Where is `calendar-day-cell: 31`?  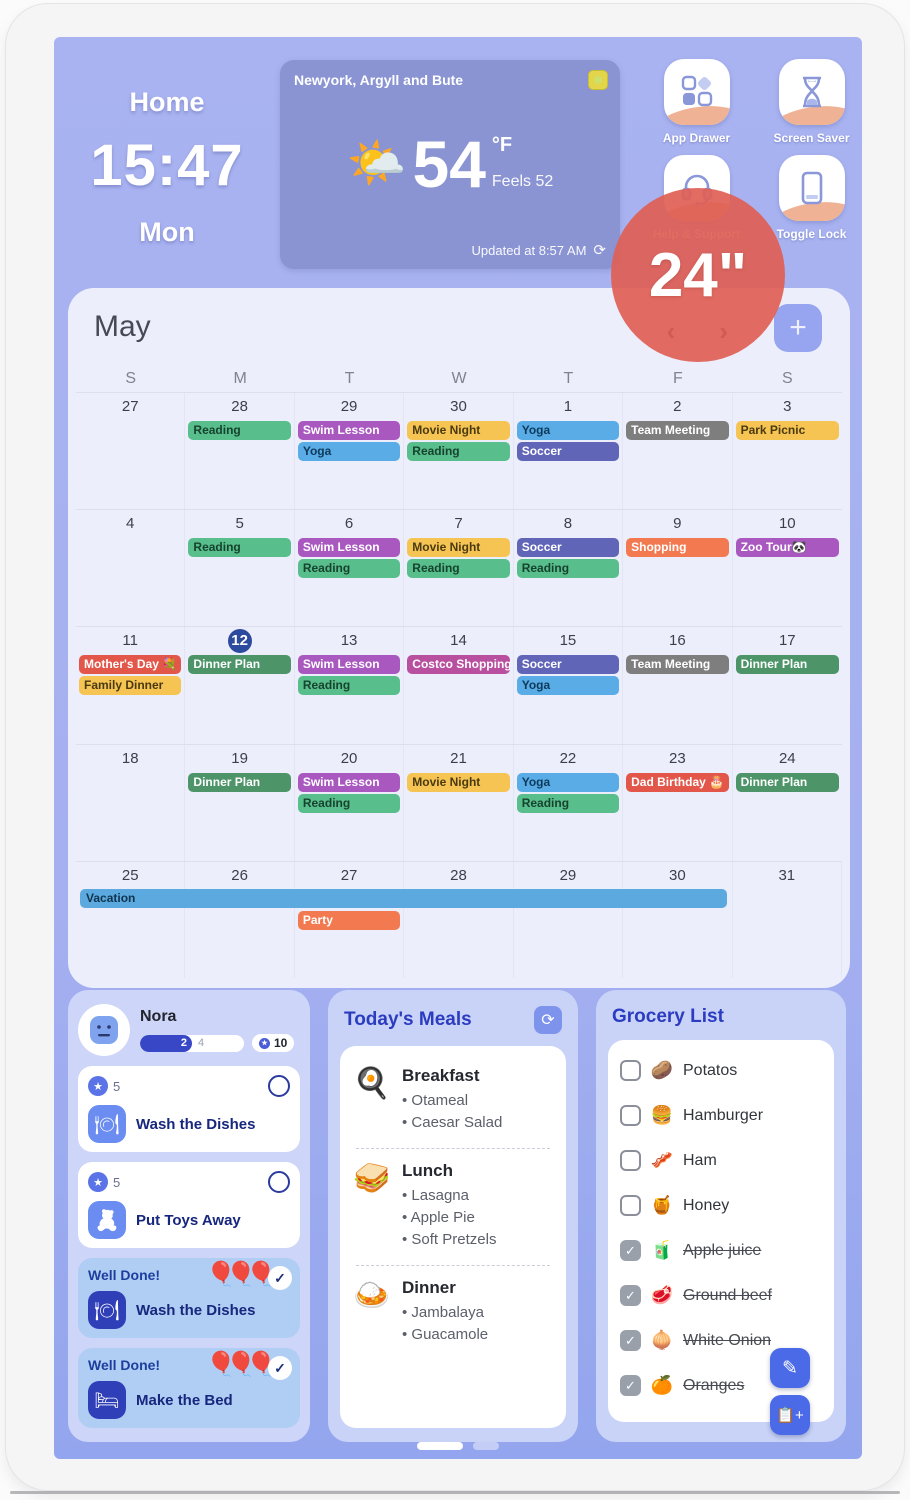 calendar-day-cell: 31 is located at coordinates (787, 919).